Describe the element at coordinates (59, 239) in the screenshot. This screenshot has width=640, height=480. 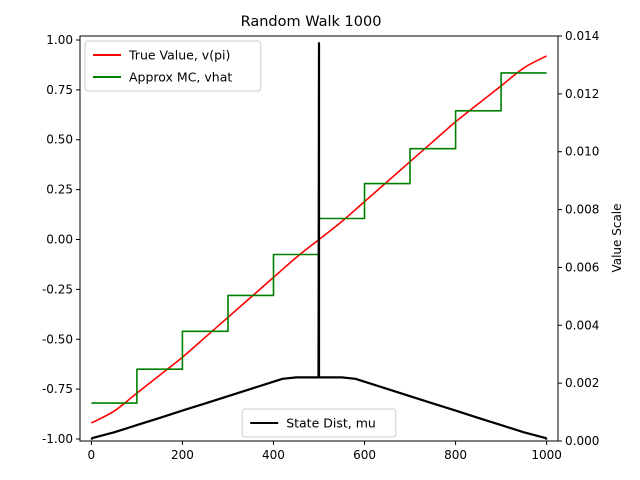
I see `y-tick-label: 0.00` at that location.